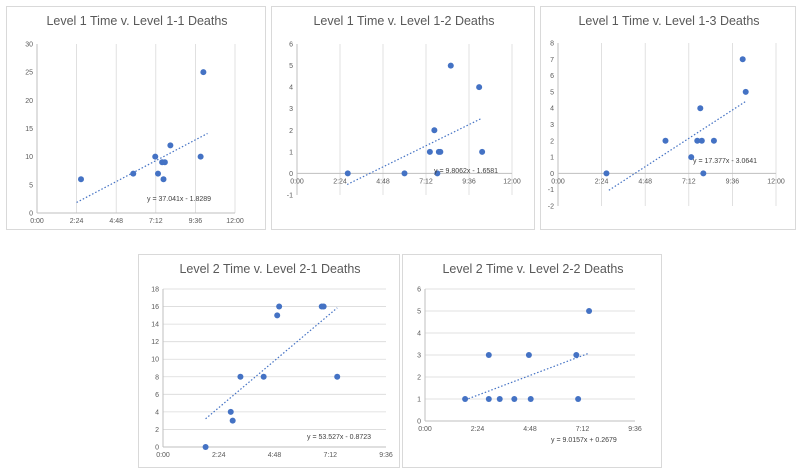 Image resolution: width=803 pixels, height=470 pixels. Describe the element at coordinates (290, 196) in the screenshot. I see `y-tick-label: -1` at that location.